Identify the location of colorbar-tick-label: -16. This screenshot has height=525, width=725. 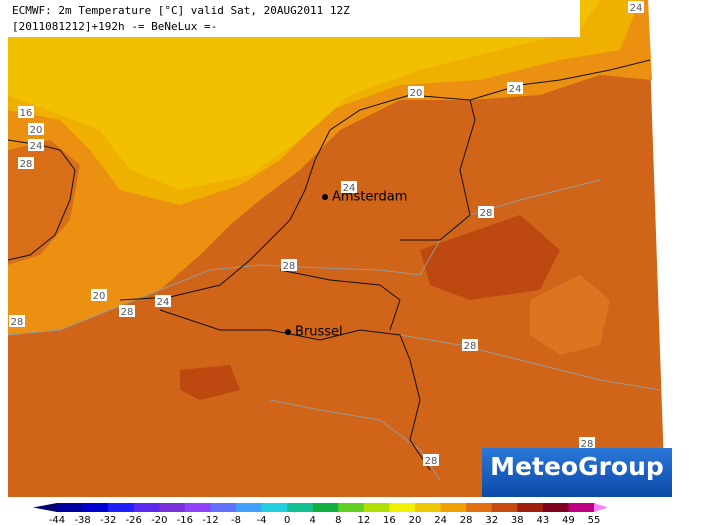
(185, 520).